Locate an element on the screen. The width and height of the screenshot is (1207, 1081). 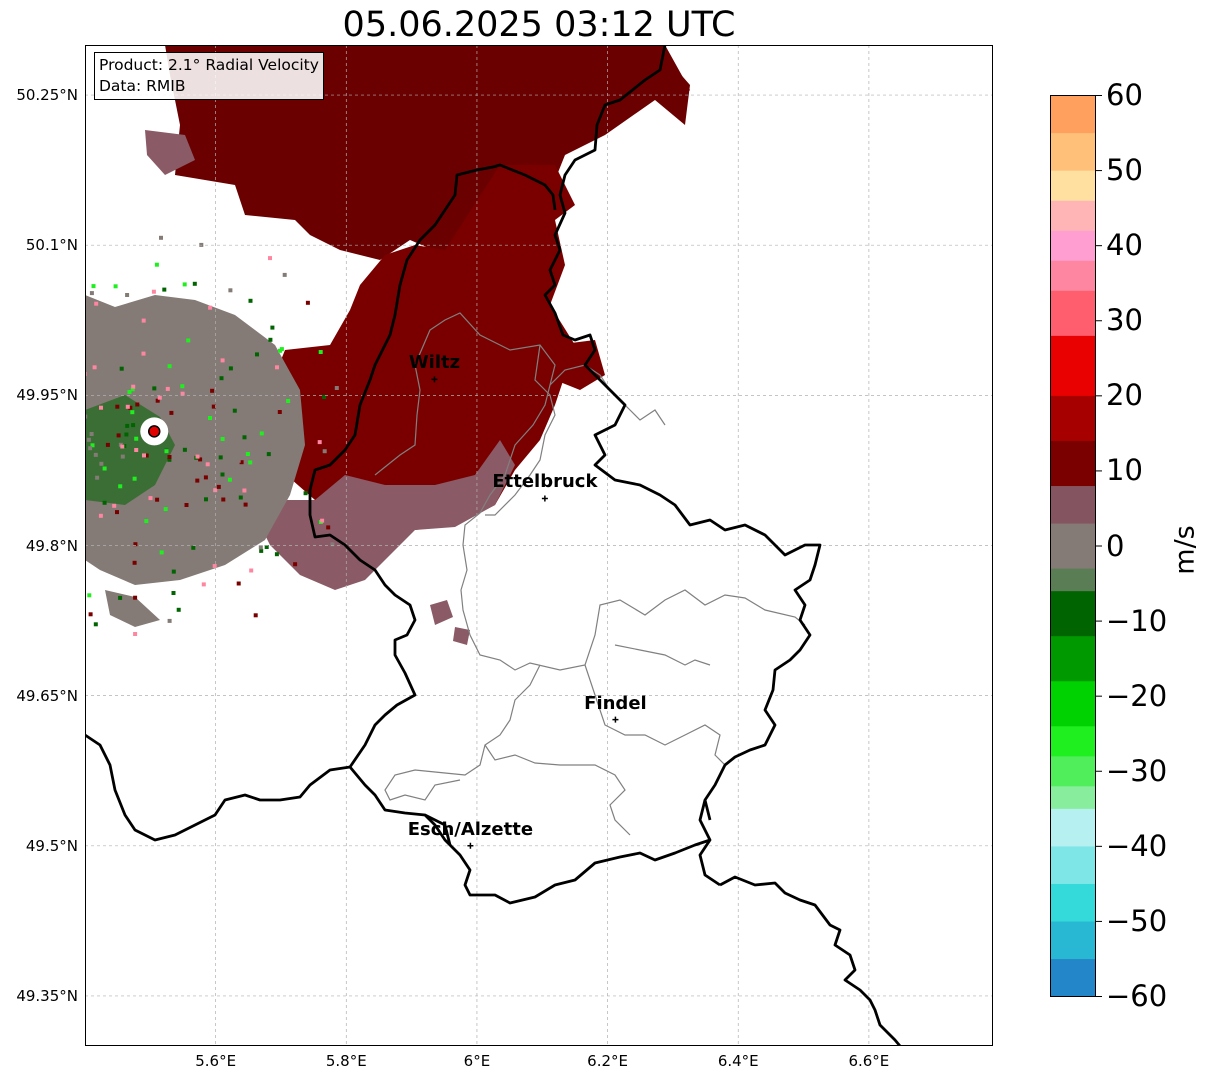
city-label: Findel is located at coordinates (615, 703).